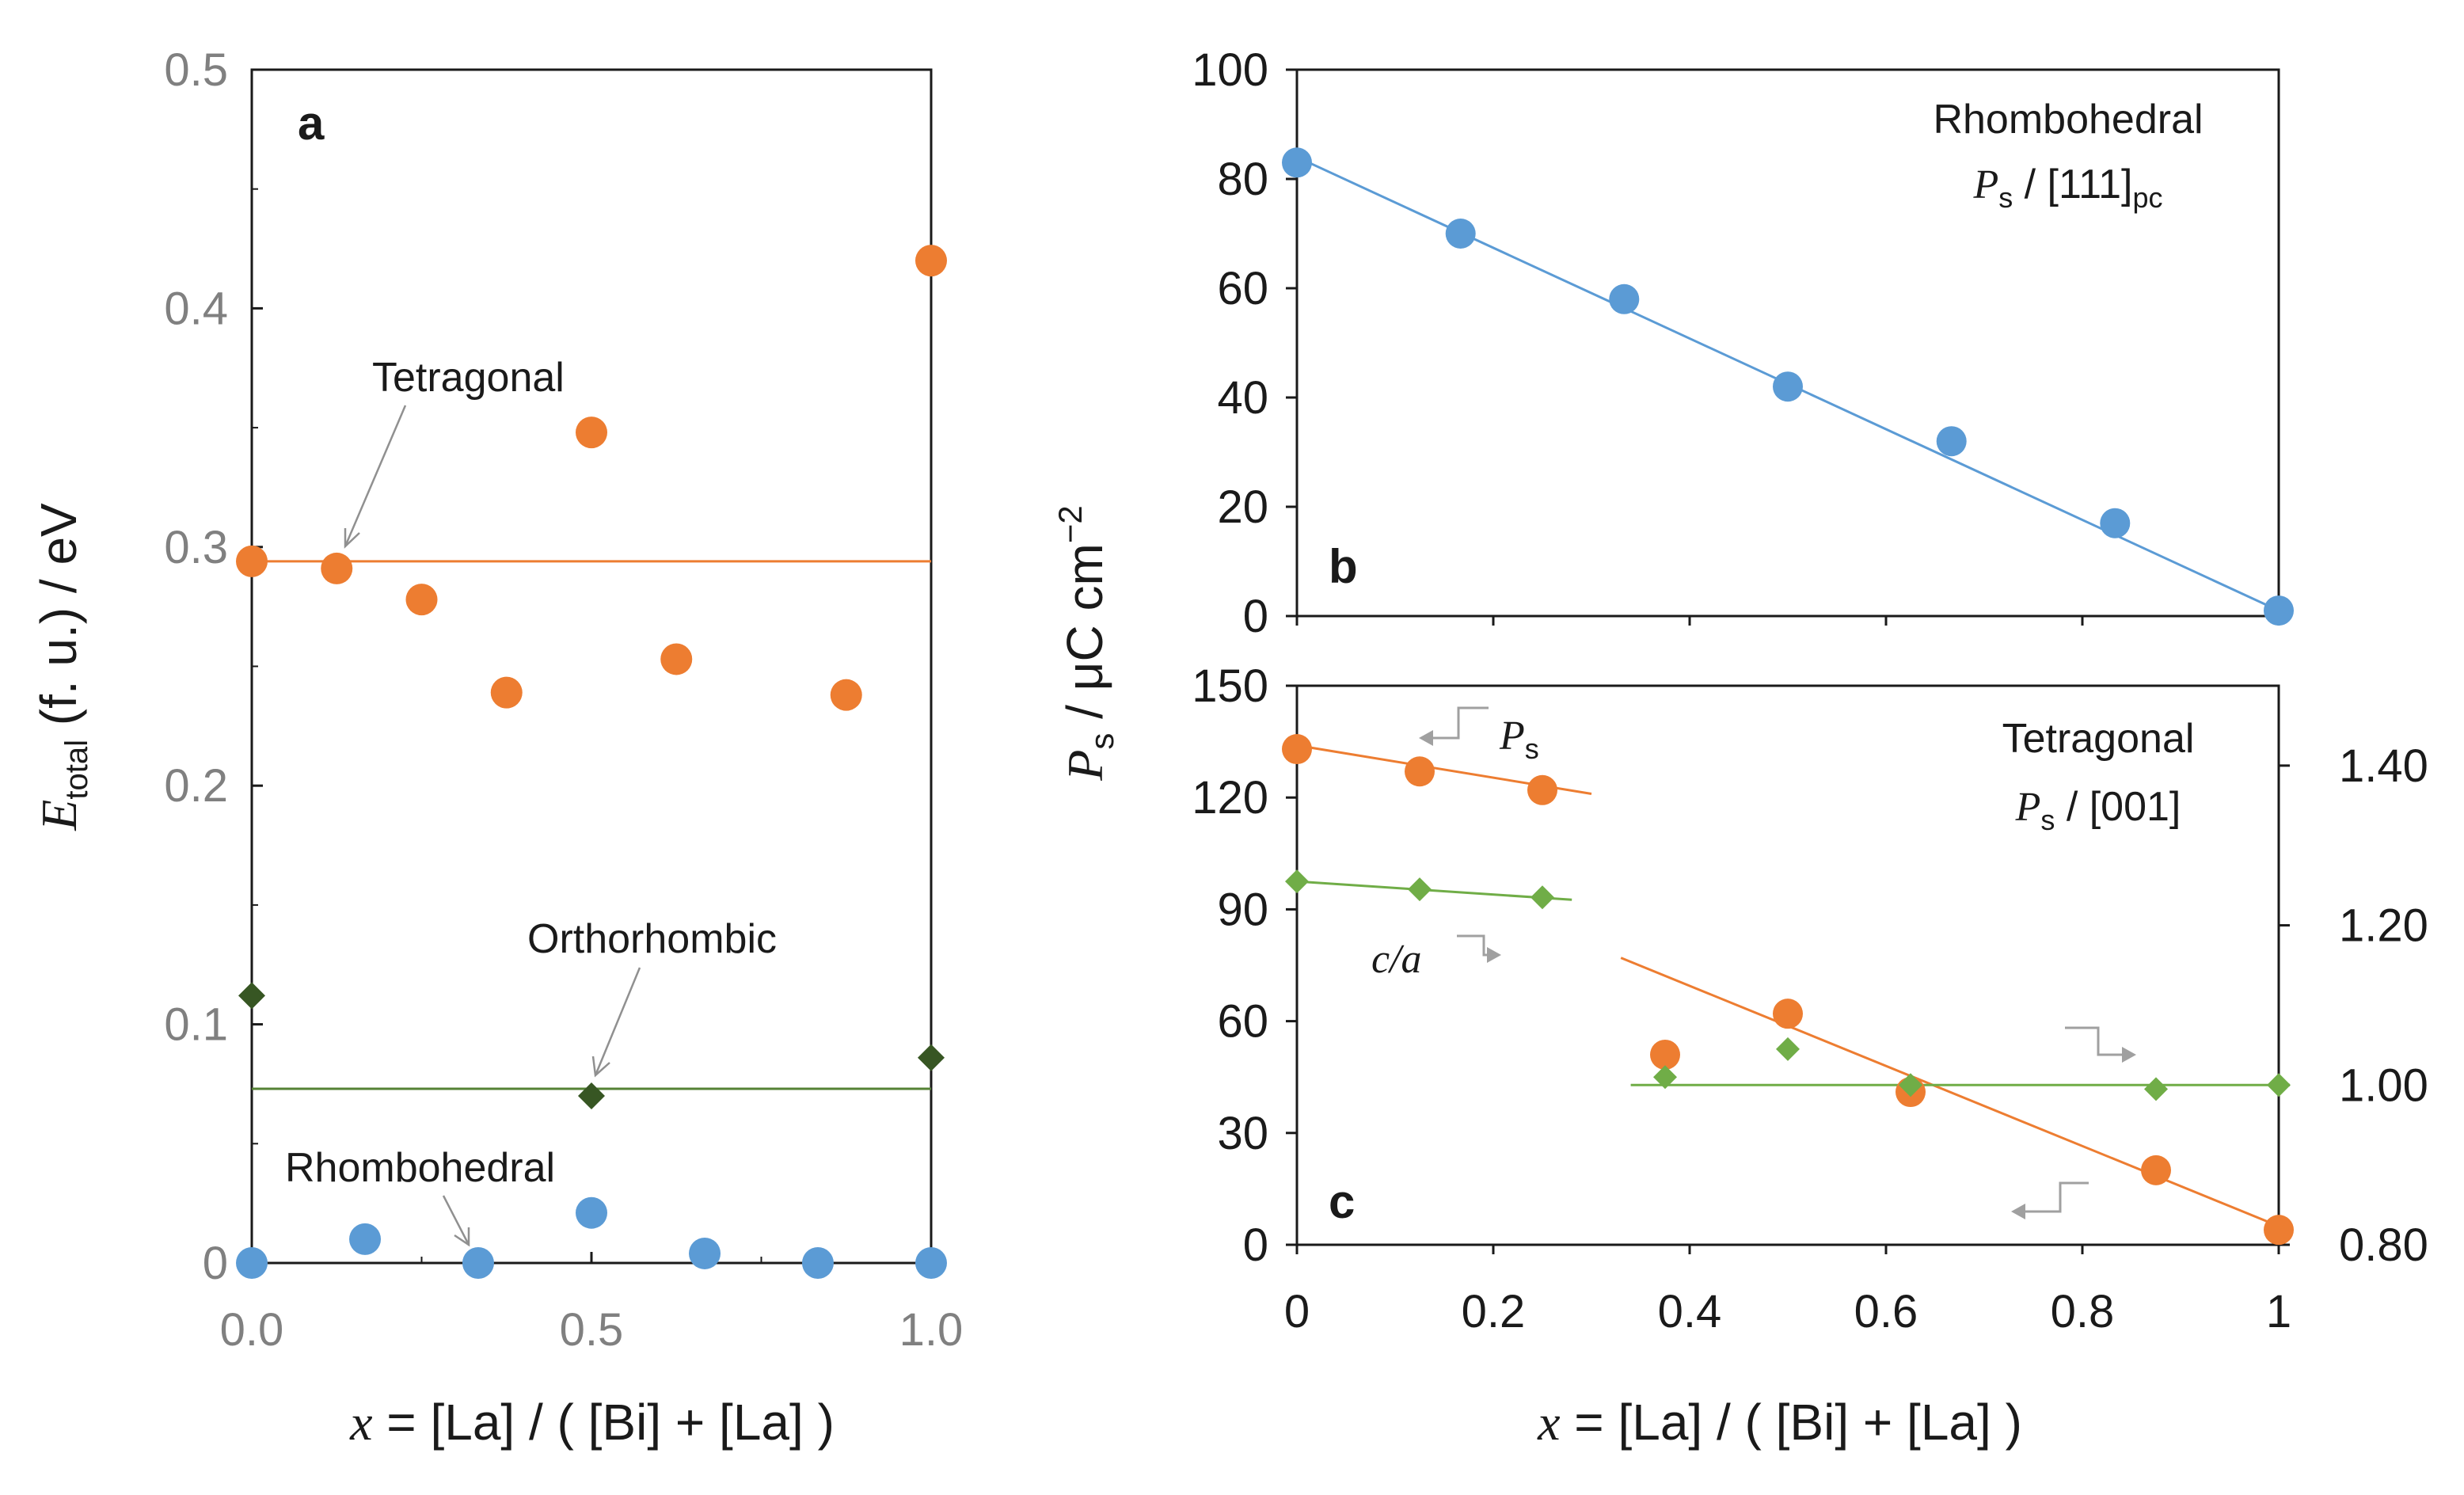 The height and width of the screenshot is (1495, 2464). I want to click on y-tick-label: 150, so click(1230, 686).